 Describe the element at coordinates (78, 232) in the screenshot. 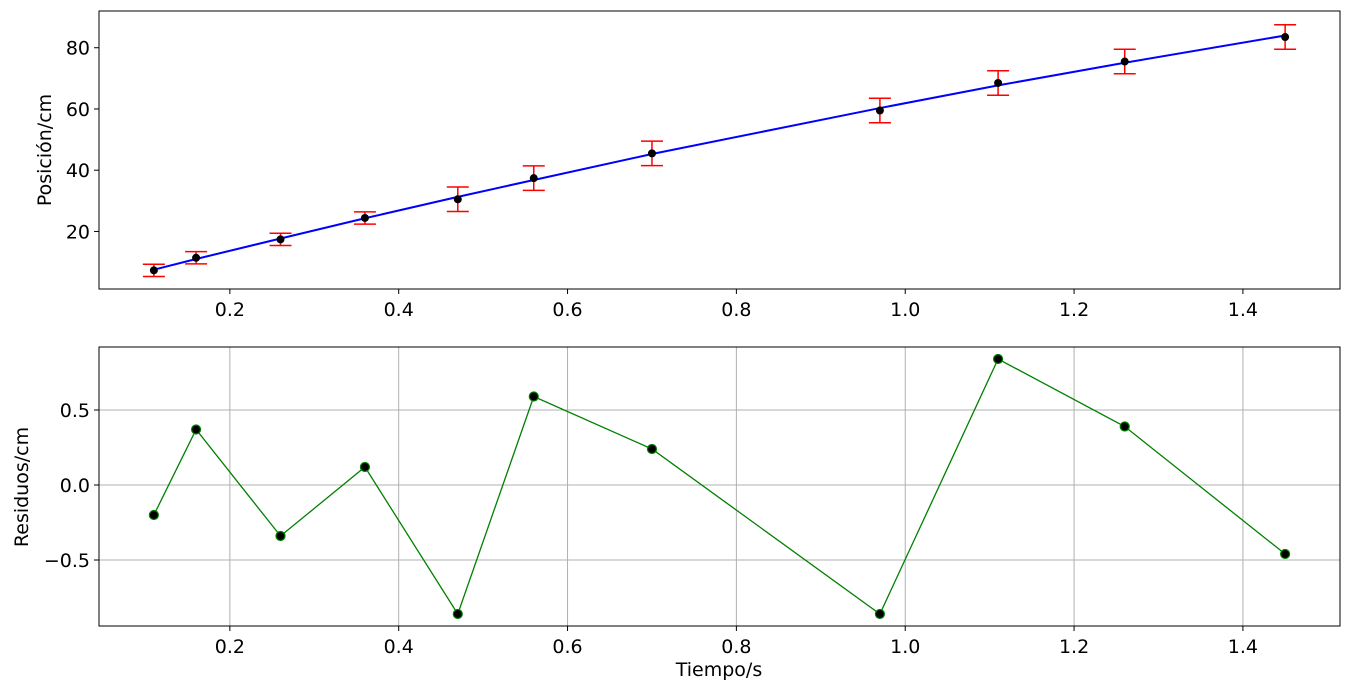

I see `y-tick-label: 20` at that location.